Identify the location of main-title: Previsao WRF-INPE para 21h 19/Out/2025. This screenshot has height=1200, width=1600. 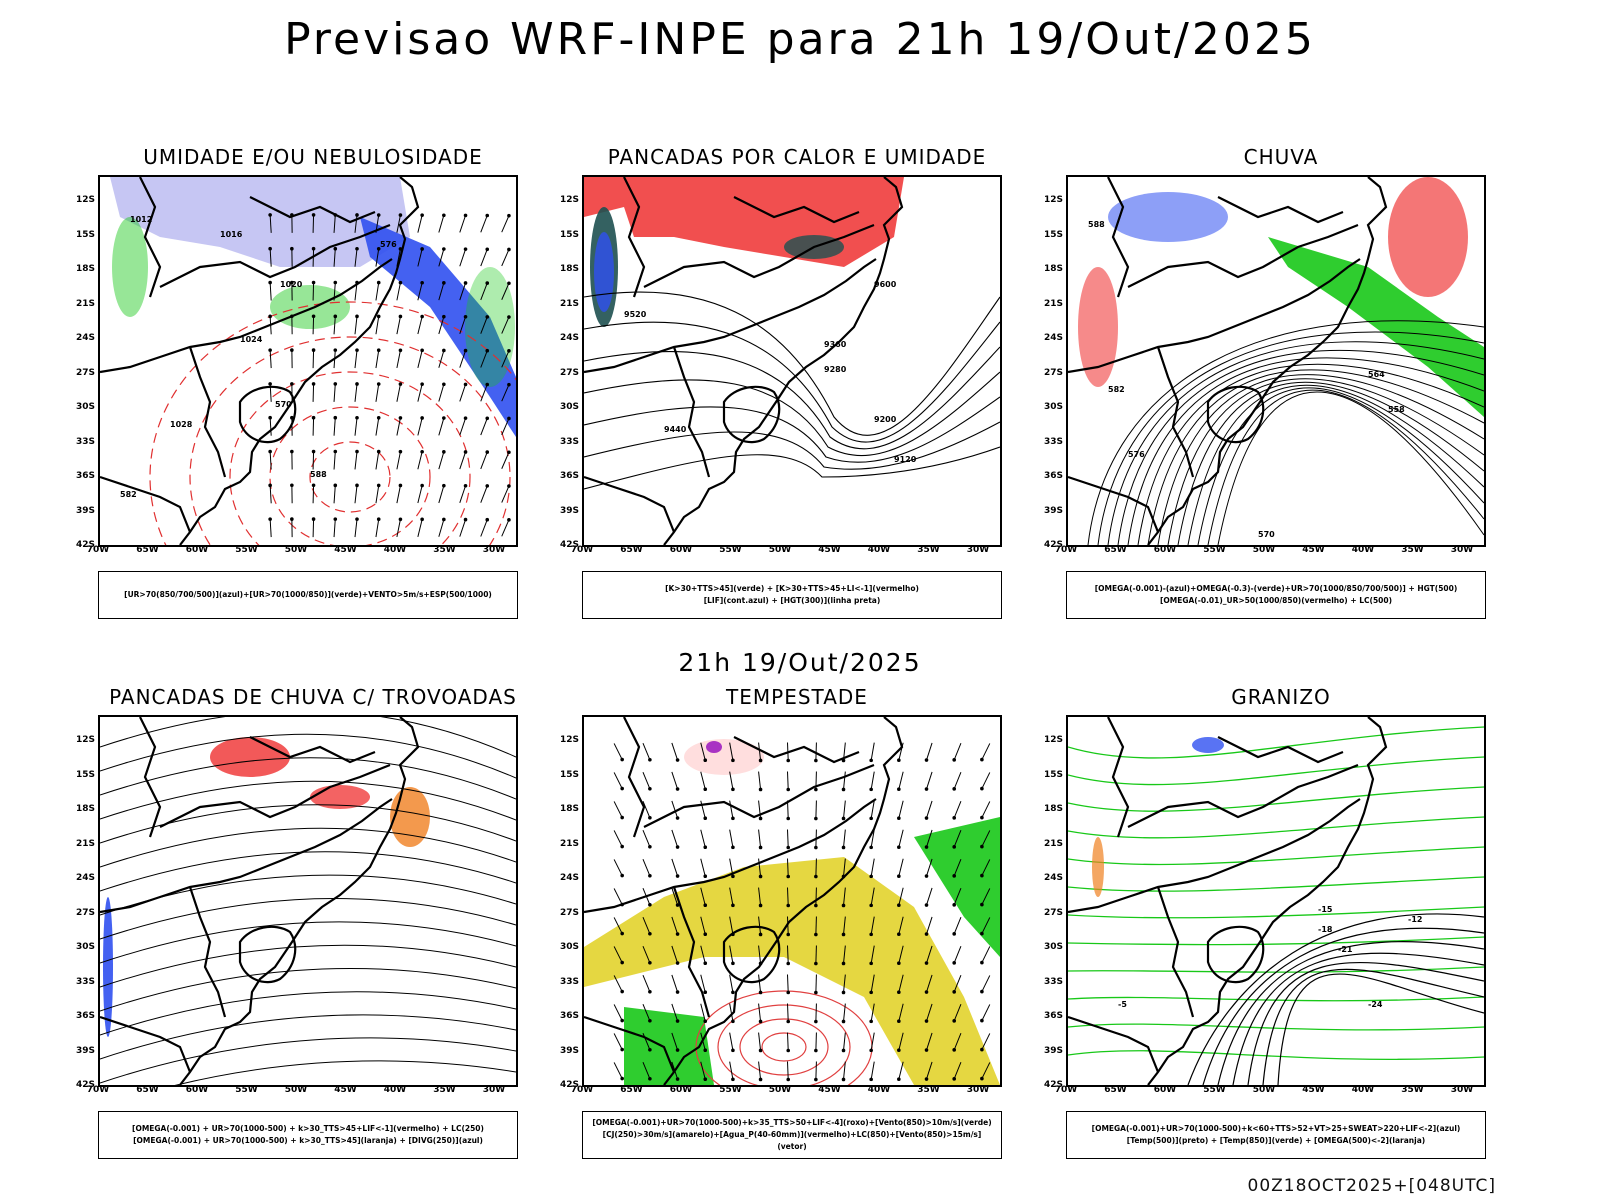
(800, 39).